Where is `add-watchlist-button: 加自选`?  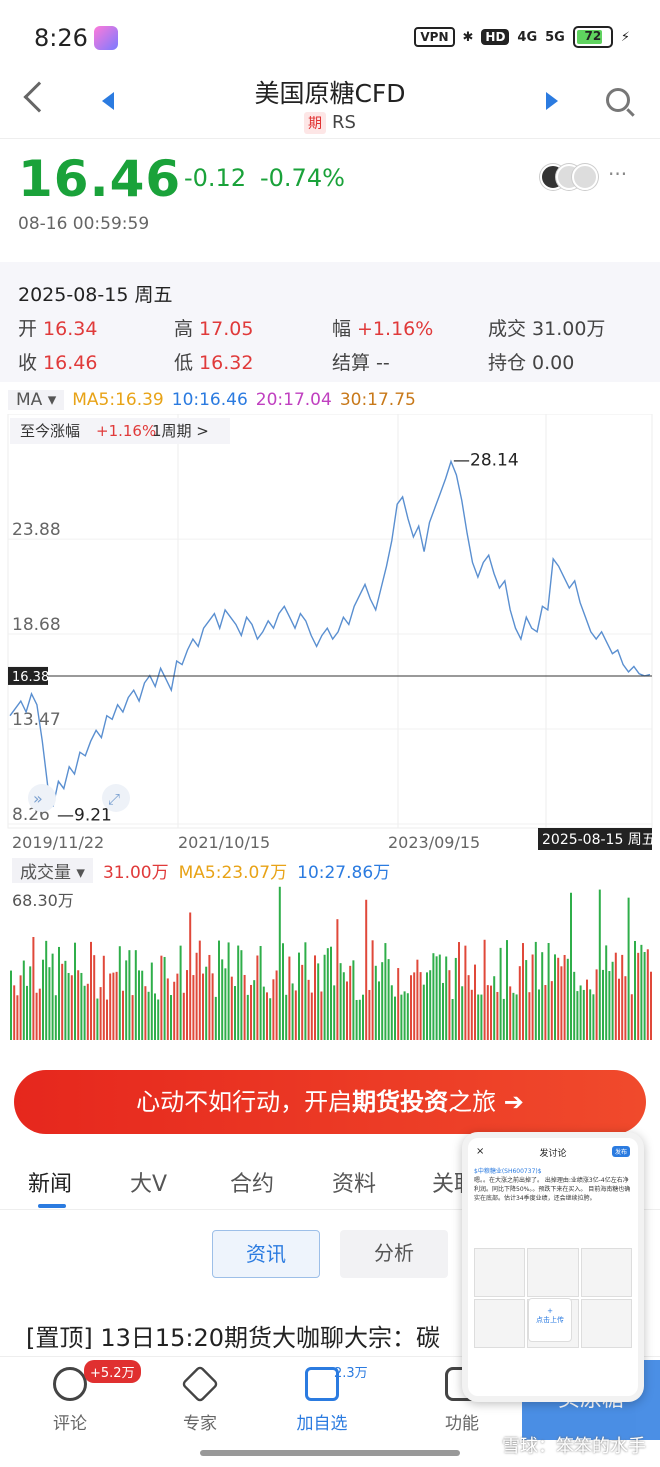
add-watchlist-button: 加自选 is located at coordinates (322, 1400).